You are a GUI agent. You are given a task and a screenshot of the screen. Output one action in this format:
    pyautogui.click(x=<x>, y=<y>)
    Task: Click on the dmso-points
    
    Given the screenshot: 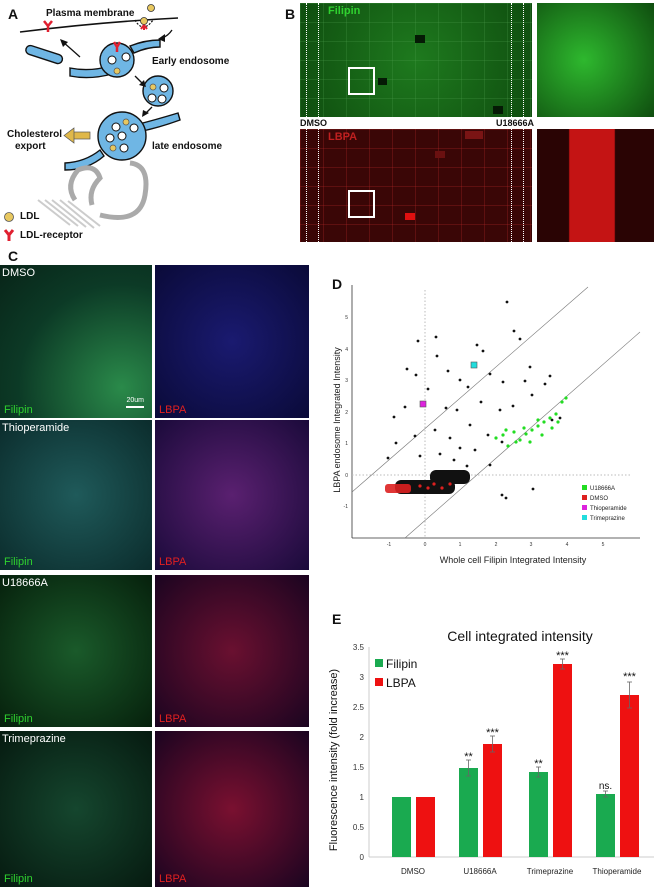 What is the action you would take?
    pyautogui.click(x=418, y=487)
    